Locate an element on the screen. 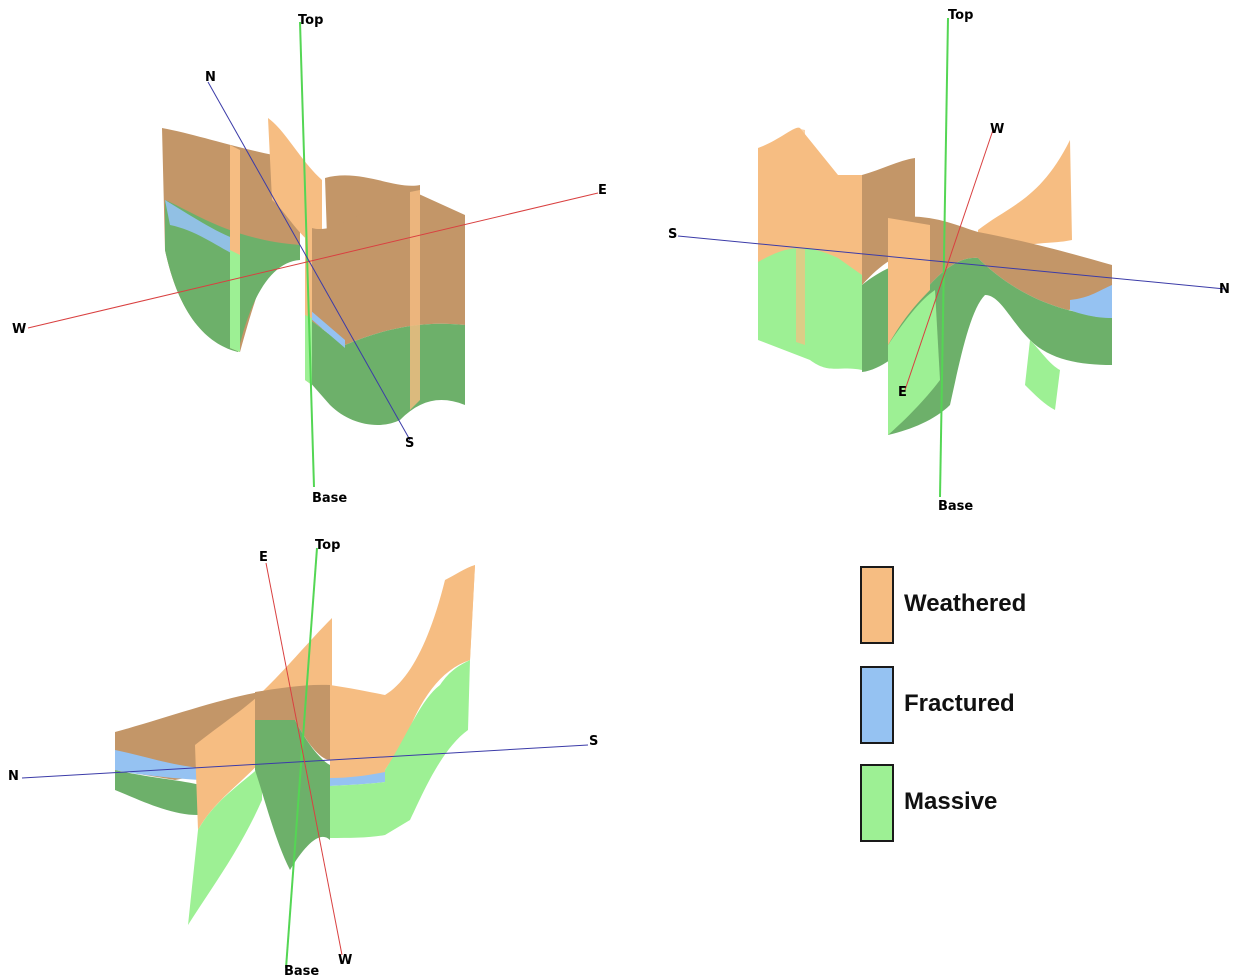  legend-label-massive: Massive is located at coordinates (951, 801).